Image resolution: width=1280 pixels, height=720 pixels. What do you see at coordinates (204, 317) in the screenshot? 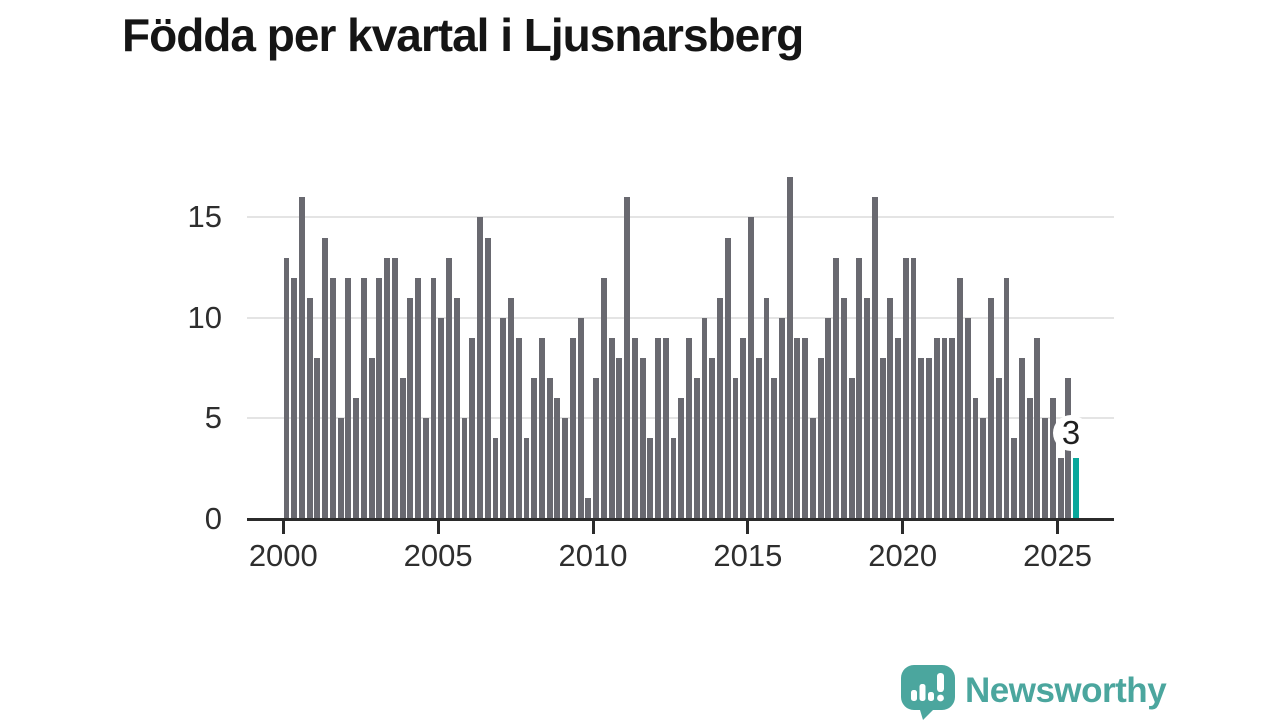
I see `y-axis-tick-label: 10` at bounding box center [204, 317].